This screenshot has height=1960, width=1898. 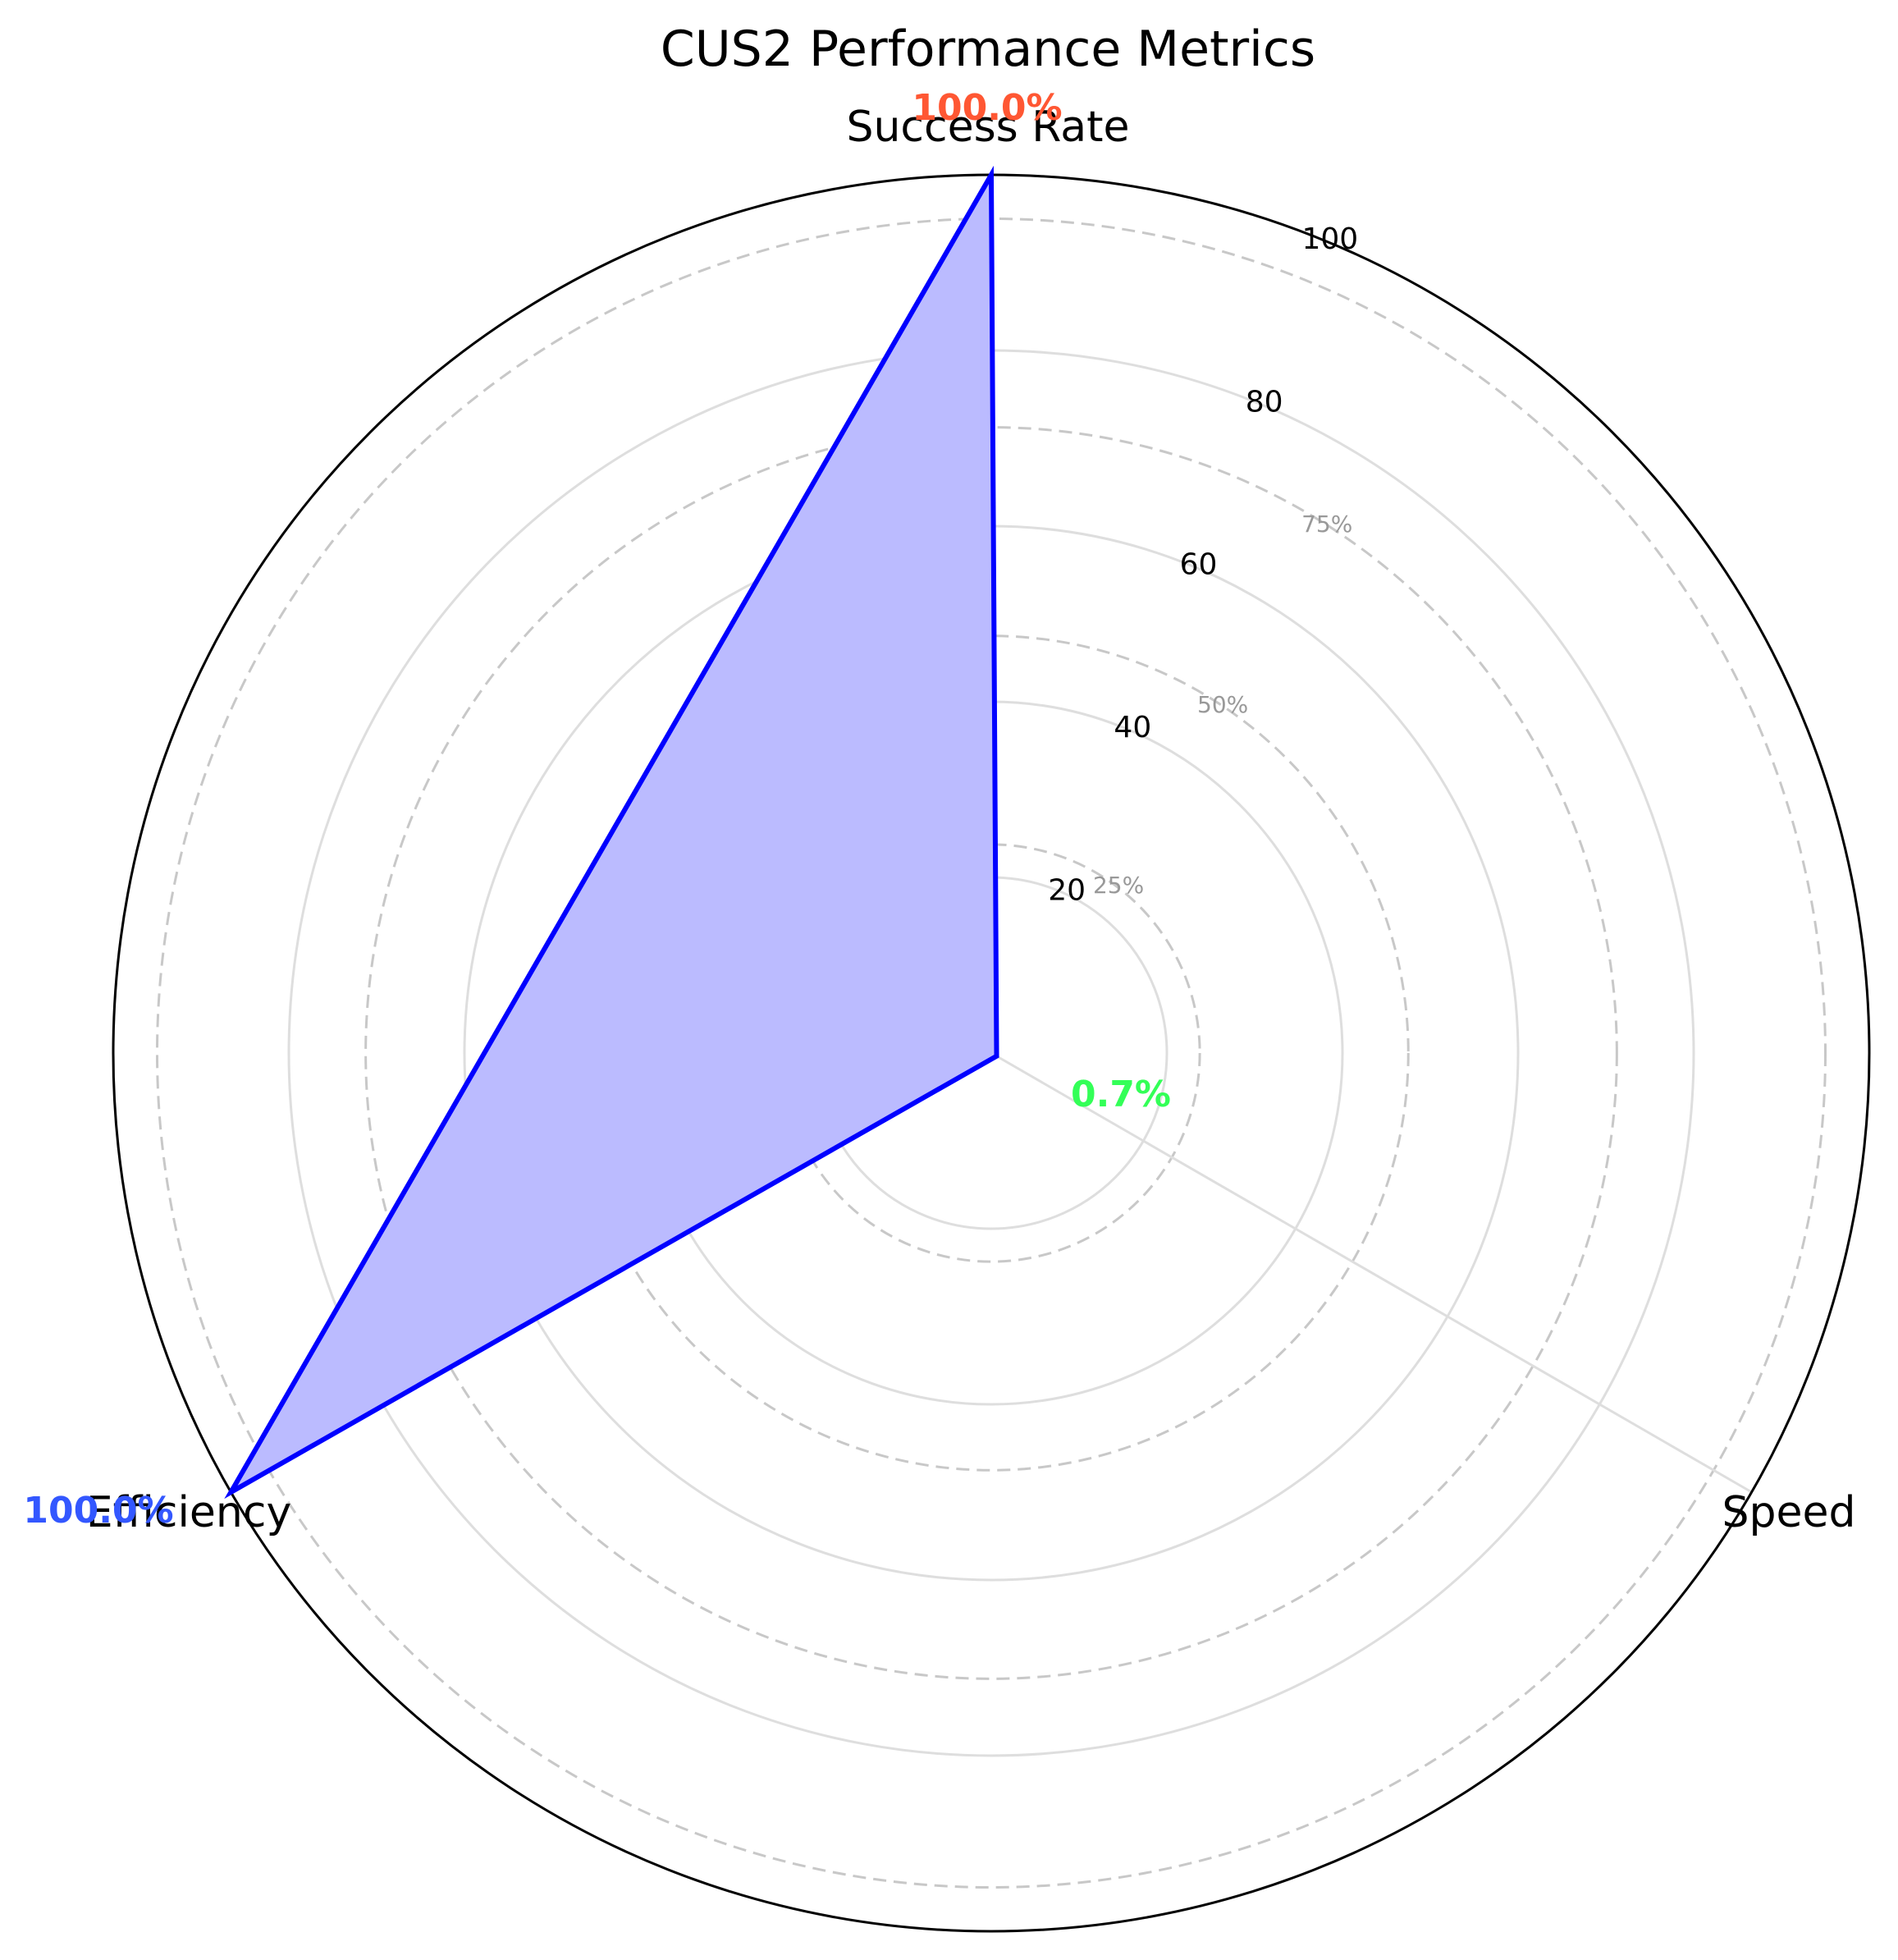 I want to click on radial-tick-label: 60, so click(x=1199, y=565).